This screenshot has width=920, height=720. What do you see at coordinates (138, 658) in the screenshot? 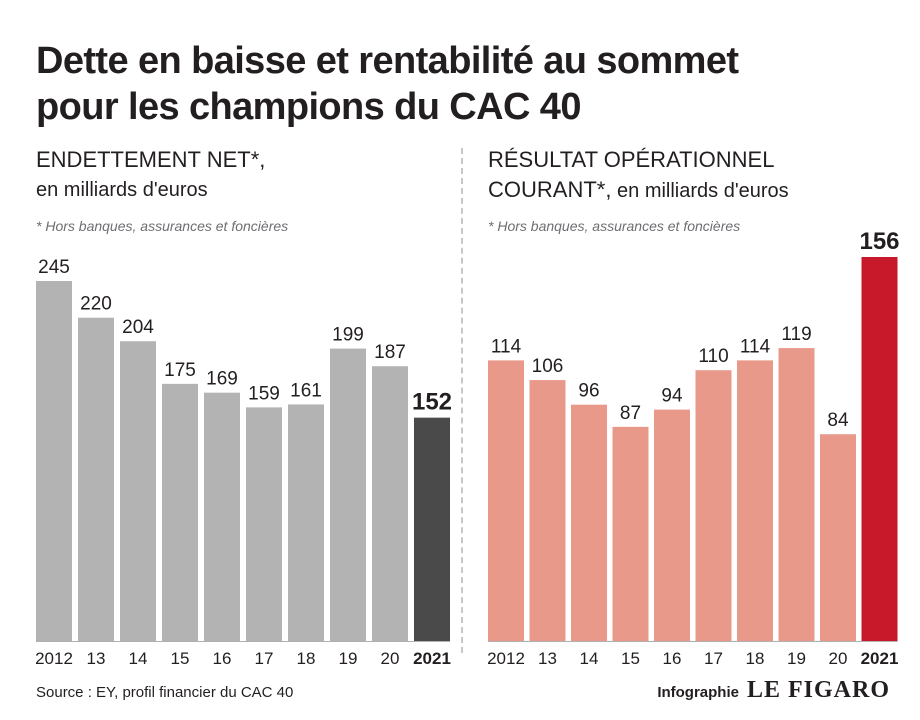
I see `left-tick-label-14: 14` at bounding box center [138, 658].